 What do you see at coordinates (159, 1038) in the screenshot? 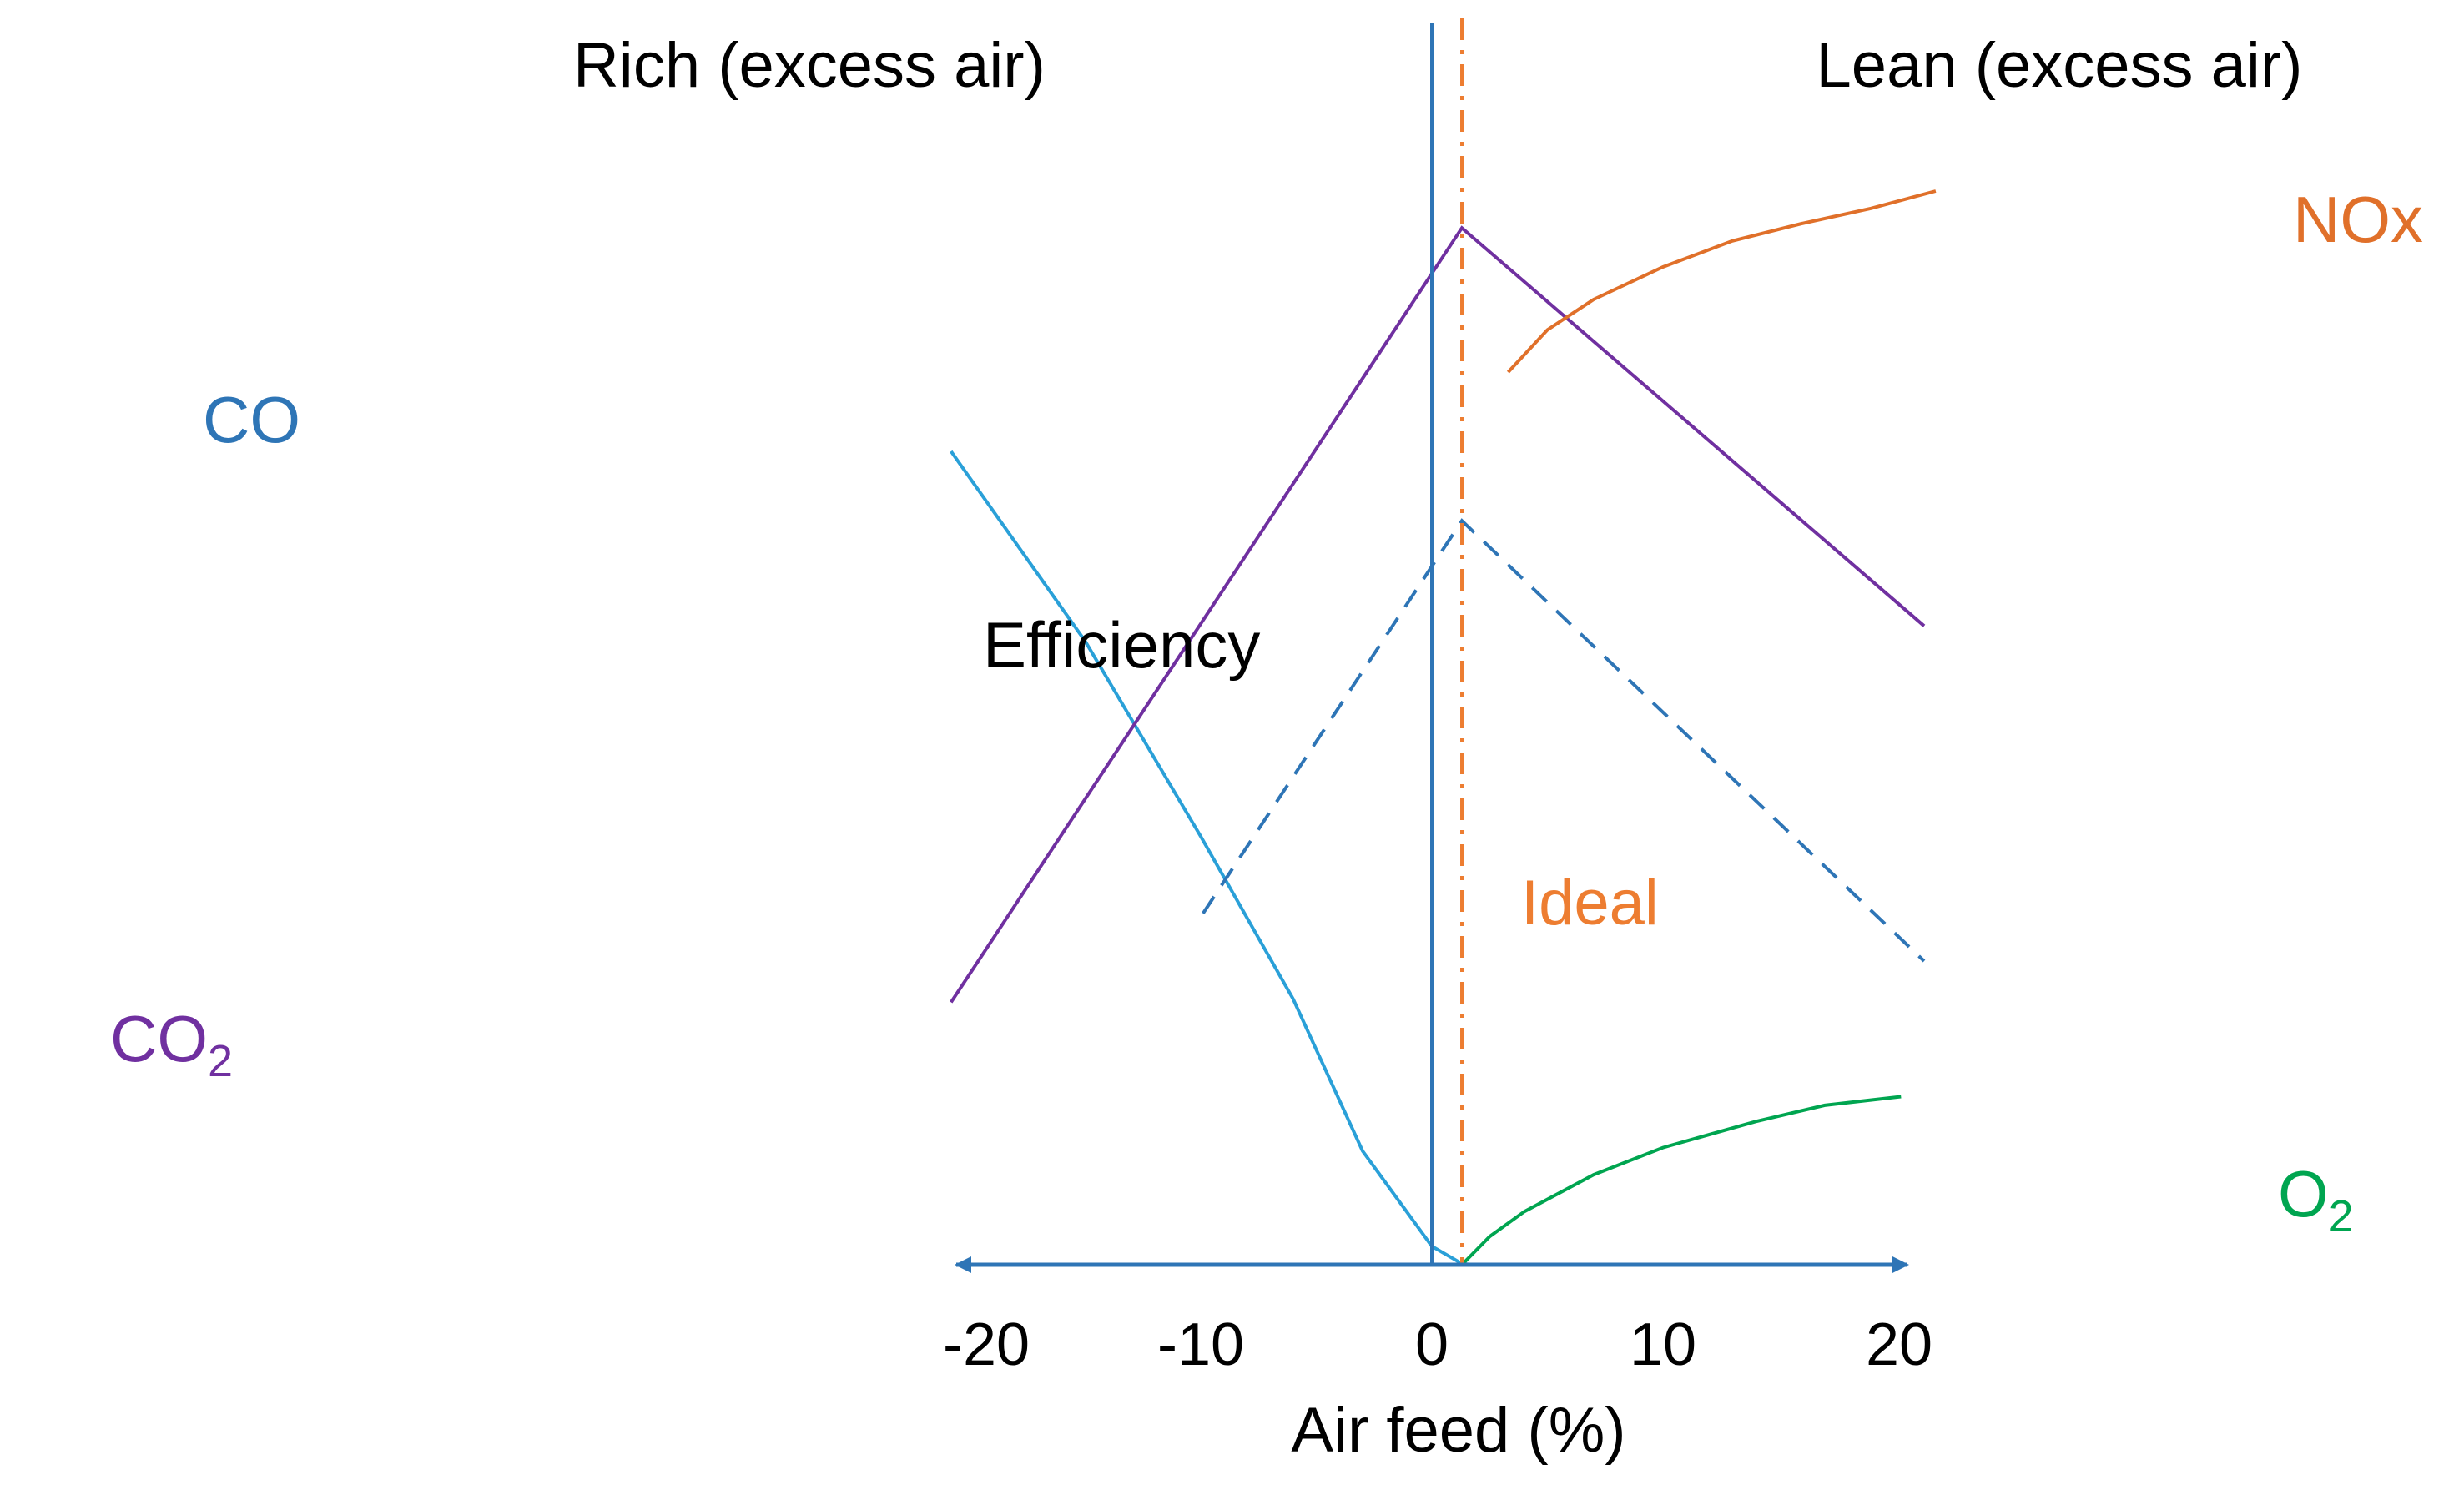
I see `series-label-co2-main: CO` at bounding box center [159, 1038].